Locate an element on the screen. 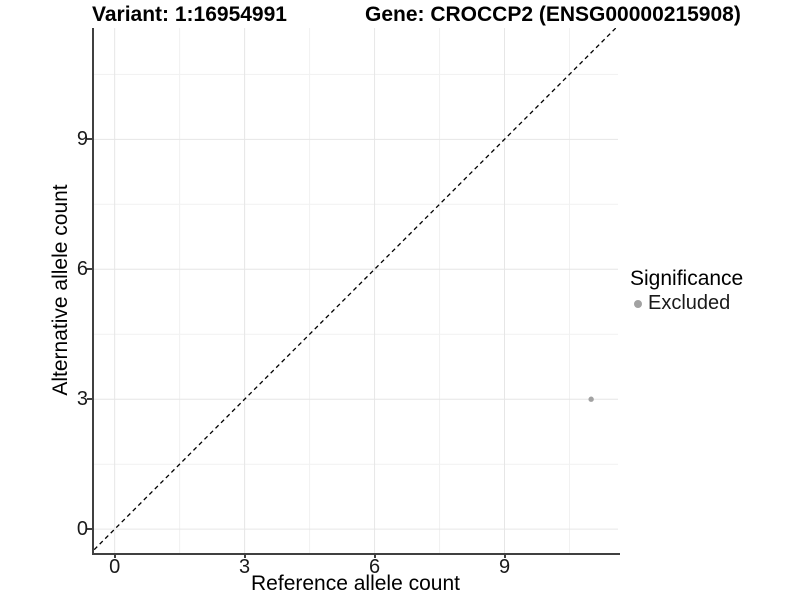  x-tick-label: 9 is located at coordinates (504, 567).